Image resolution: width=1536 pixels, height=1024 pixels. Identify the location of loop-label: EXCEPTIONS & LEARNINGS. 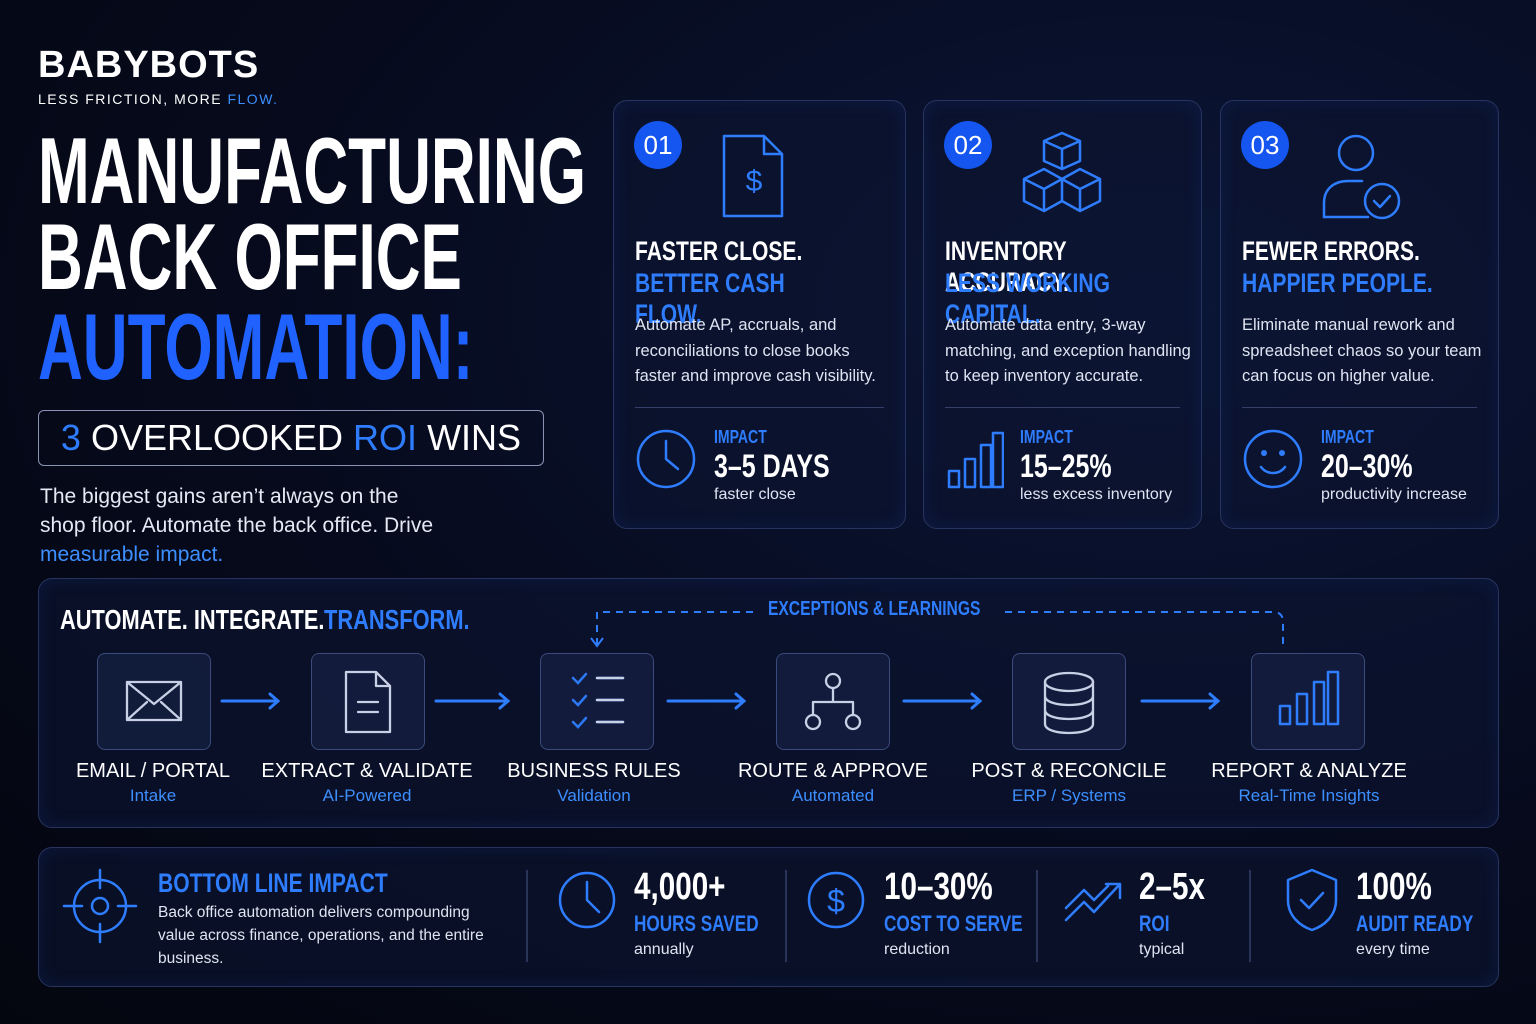
(874, 609).